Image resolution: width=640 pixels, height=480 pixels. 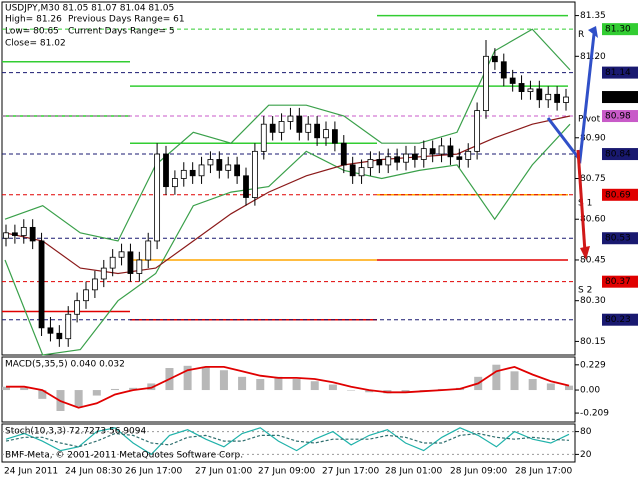 What do you see at coordinates (618, 73) in the screenshot?
I see `level-label: 81.14` at bounding box center [618, 73].